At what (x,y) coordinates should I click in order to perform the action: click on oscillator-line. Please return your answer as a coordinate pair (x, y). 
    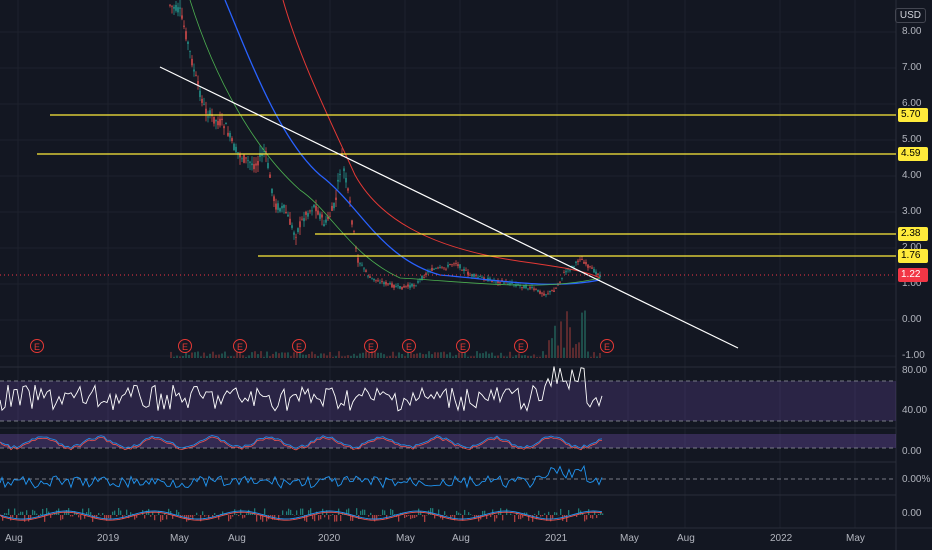
    Looking at the image, I should click on (301, 476).